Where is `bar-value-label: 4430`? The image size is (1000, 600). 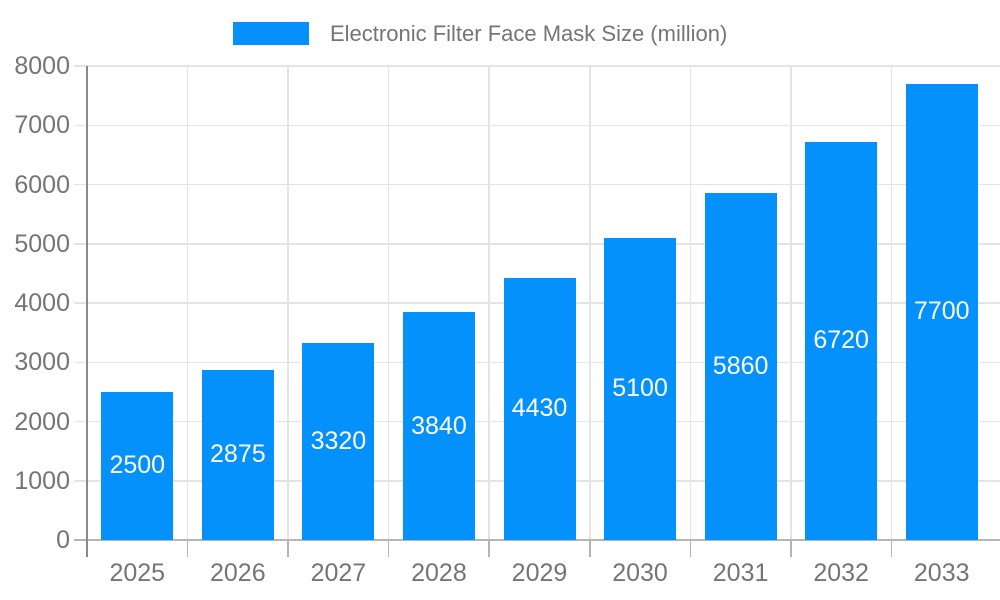
bar-value-label: 4430 is located at coordinates (539, 408).